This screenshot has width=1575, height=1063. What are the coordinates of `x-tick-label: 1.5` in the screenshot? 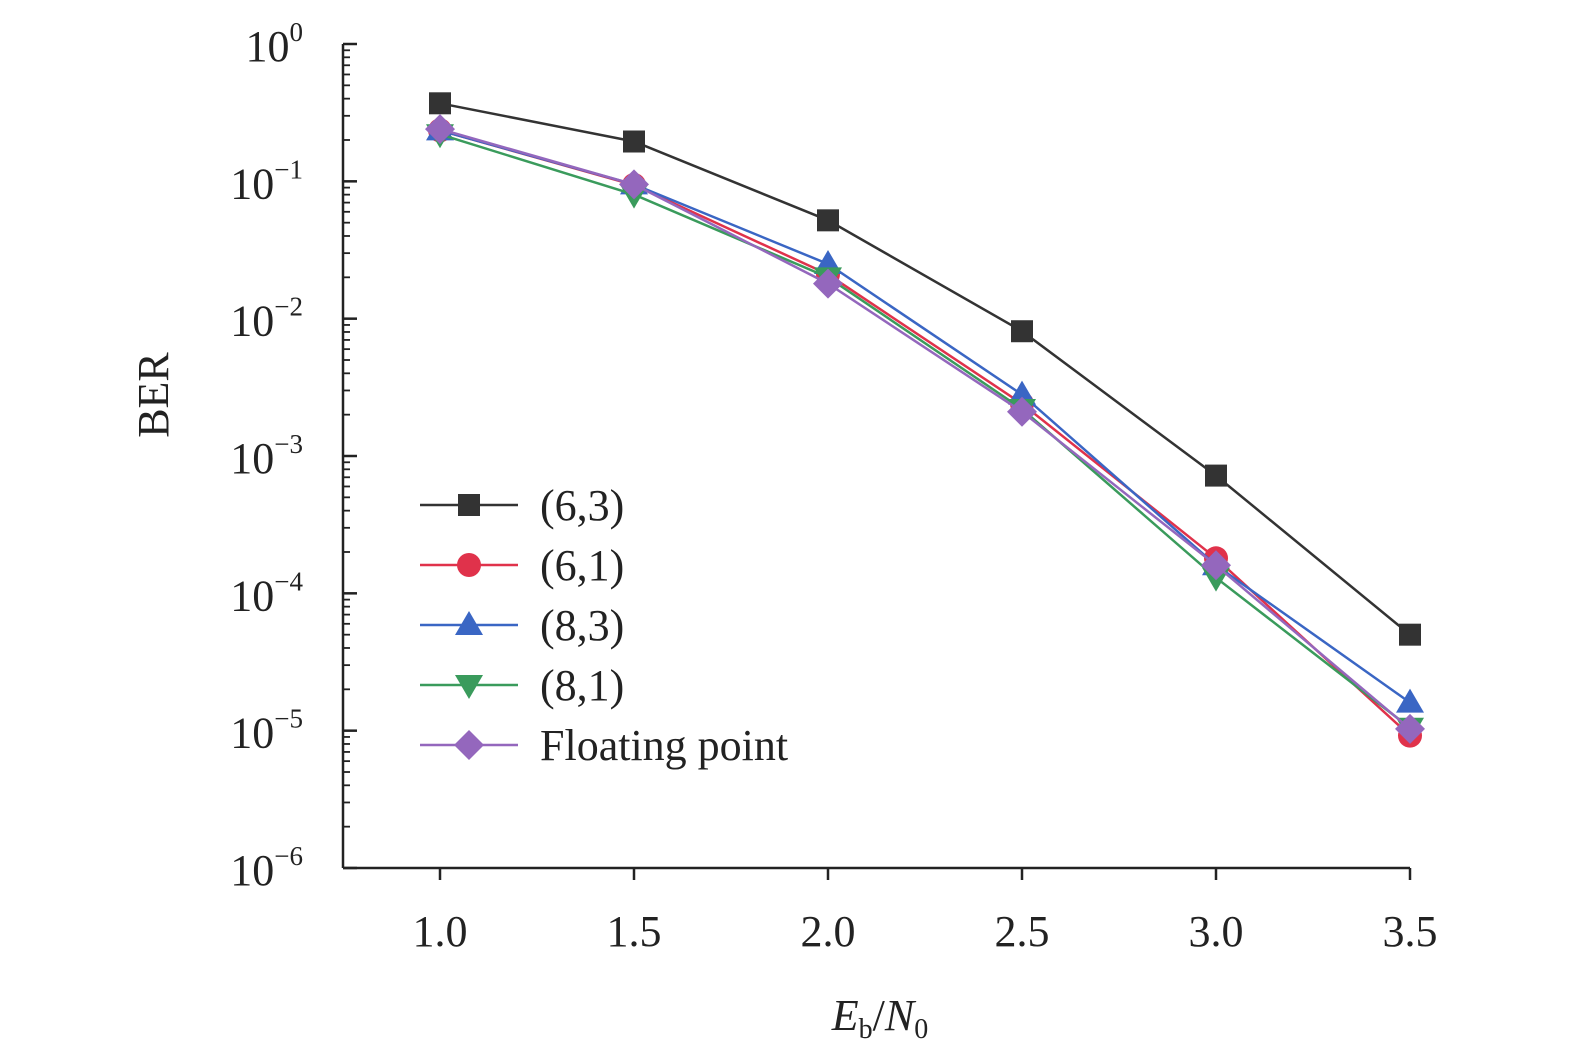 It's located at (634, 931).